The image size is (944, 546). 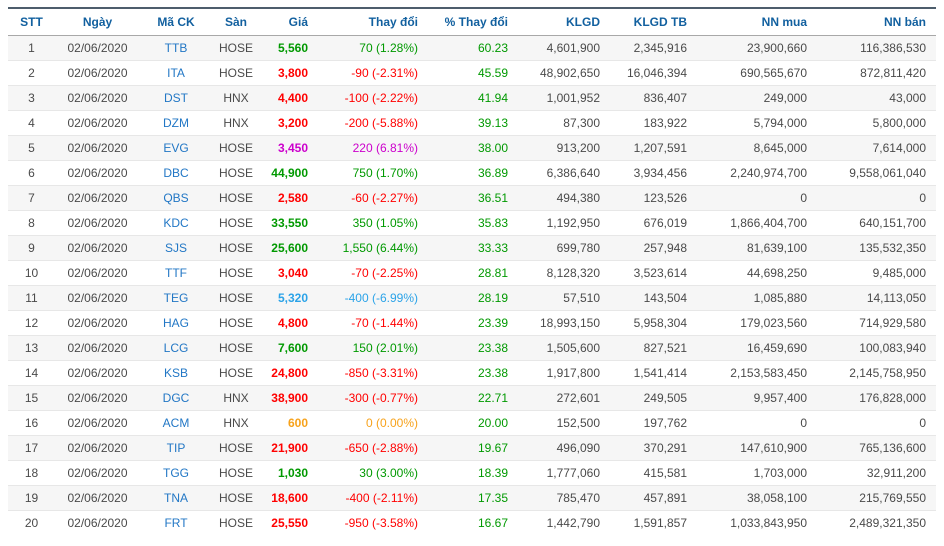 What do you see at coordinates (97, 22) in the screenshot?
I see `column-header-date: Ngày` at bounding box center [97, 22].